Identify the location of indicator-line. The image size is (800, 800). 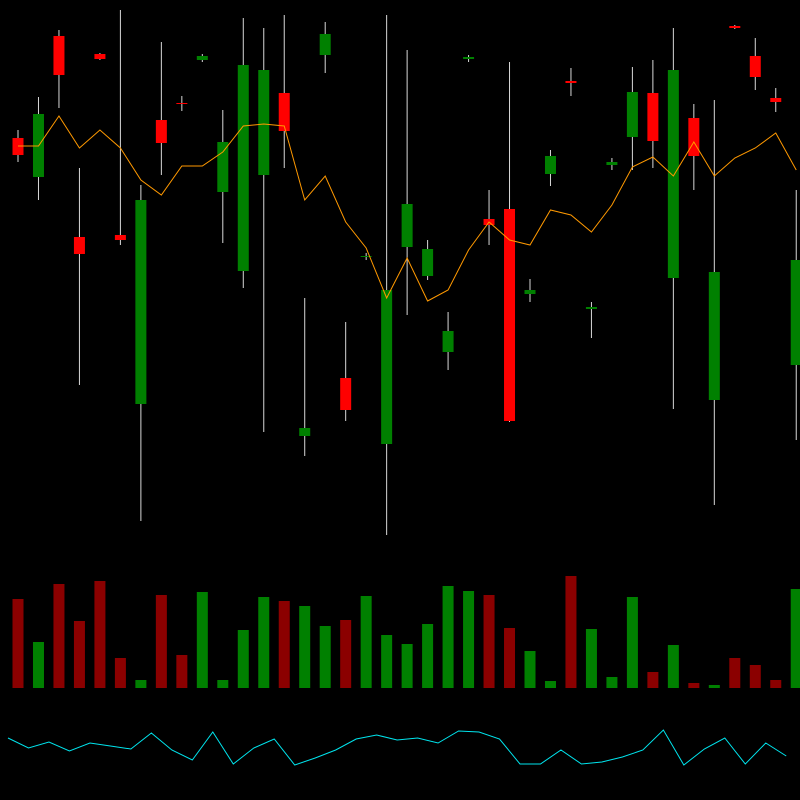
(397, 747).